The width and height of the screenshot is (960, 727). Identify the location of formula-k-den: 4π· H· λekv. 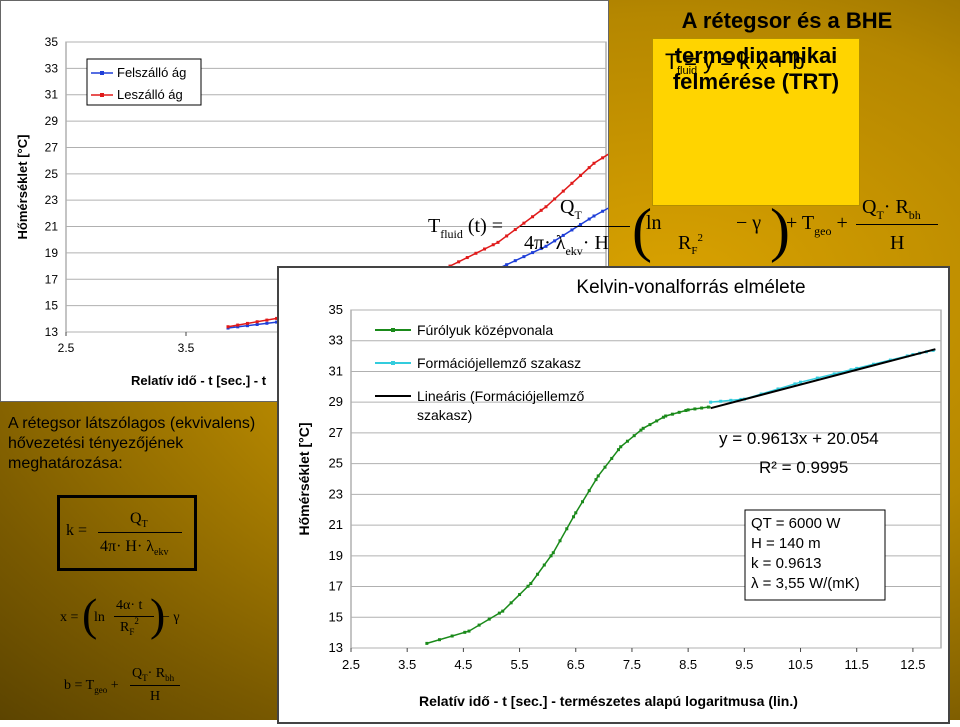
(134, 548).